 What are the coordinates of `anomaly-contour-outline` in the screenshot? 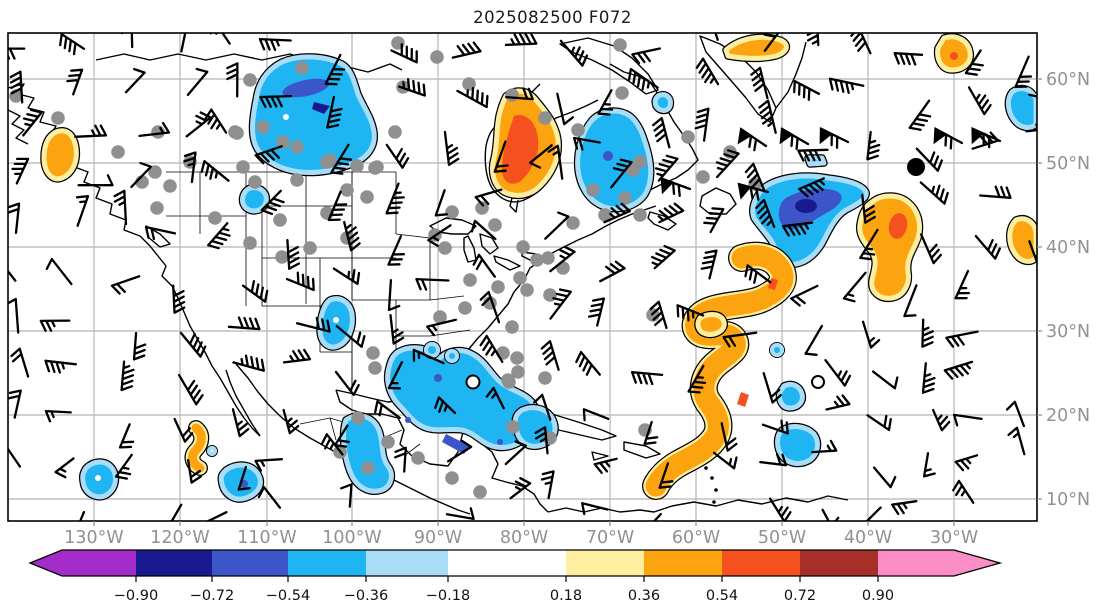 It's located at (777, 350).